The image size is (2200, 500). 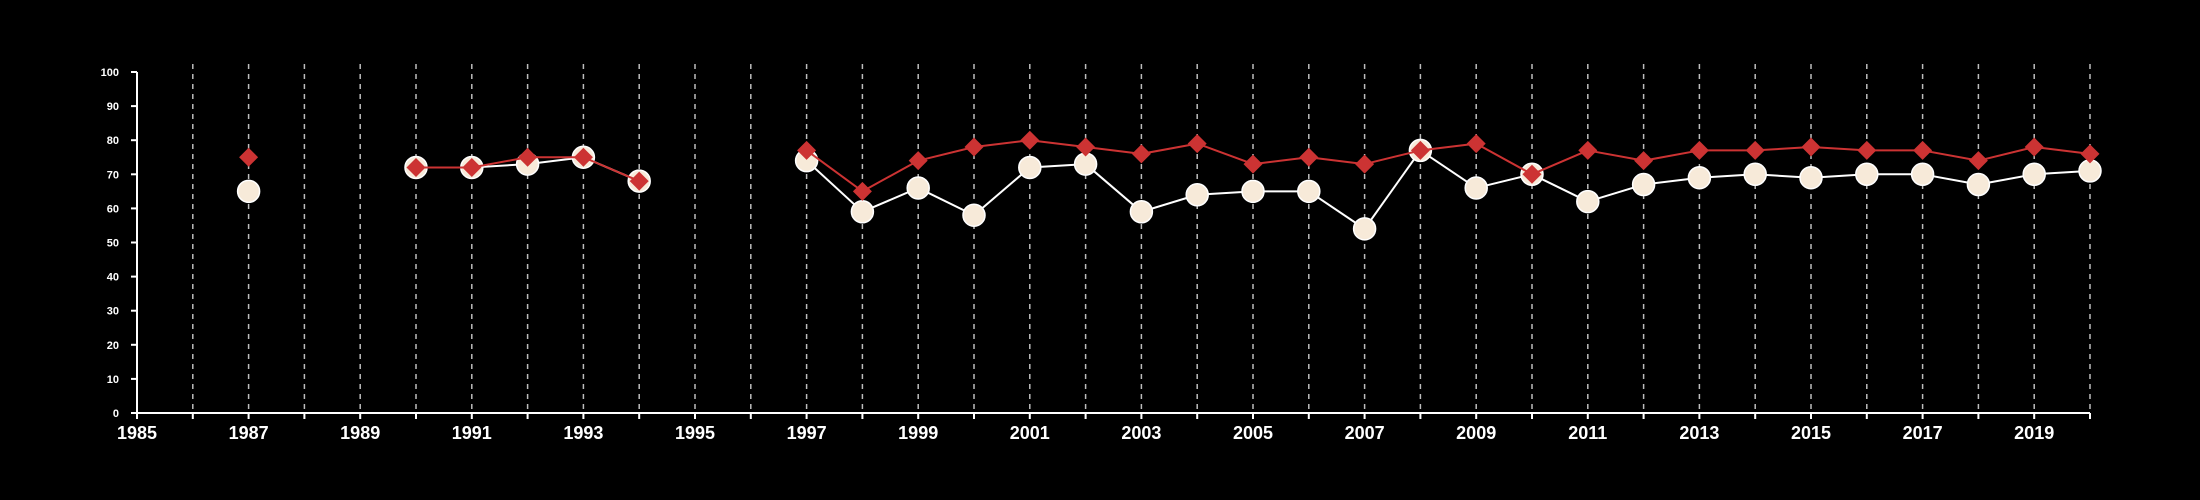 I want to click on diamond-point-1998, so click(x=862, y=191).